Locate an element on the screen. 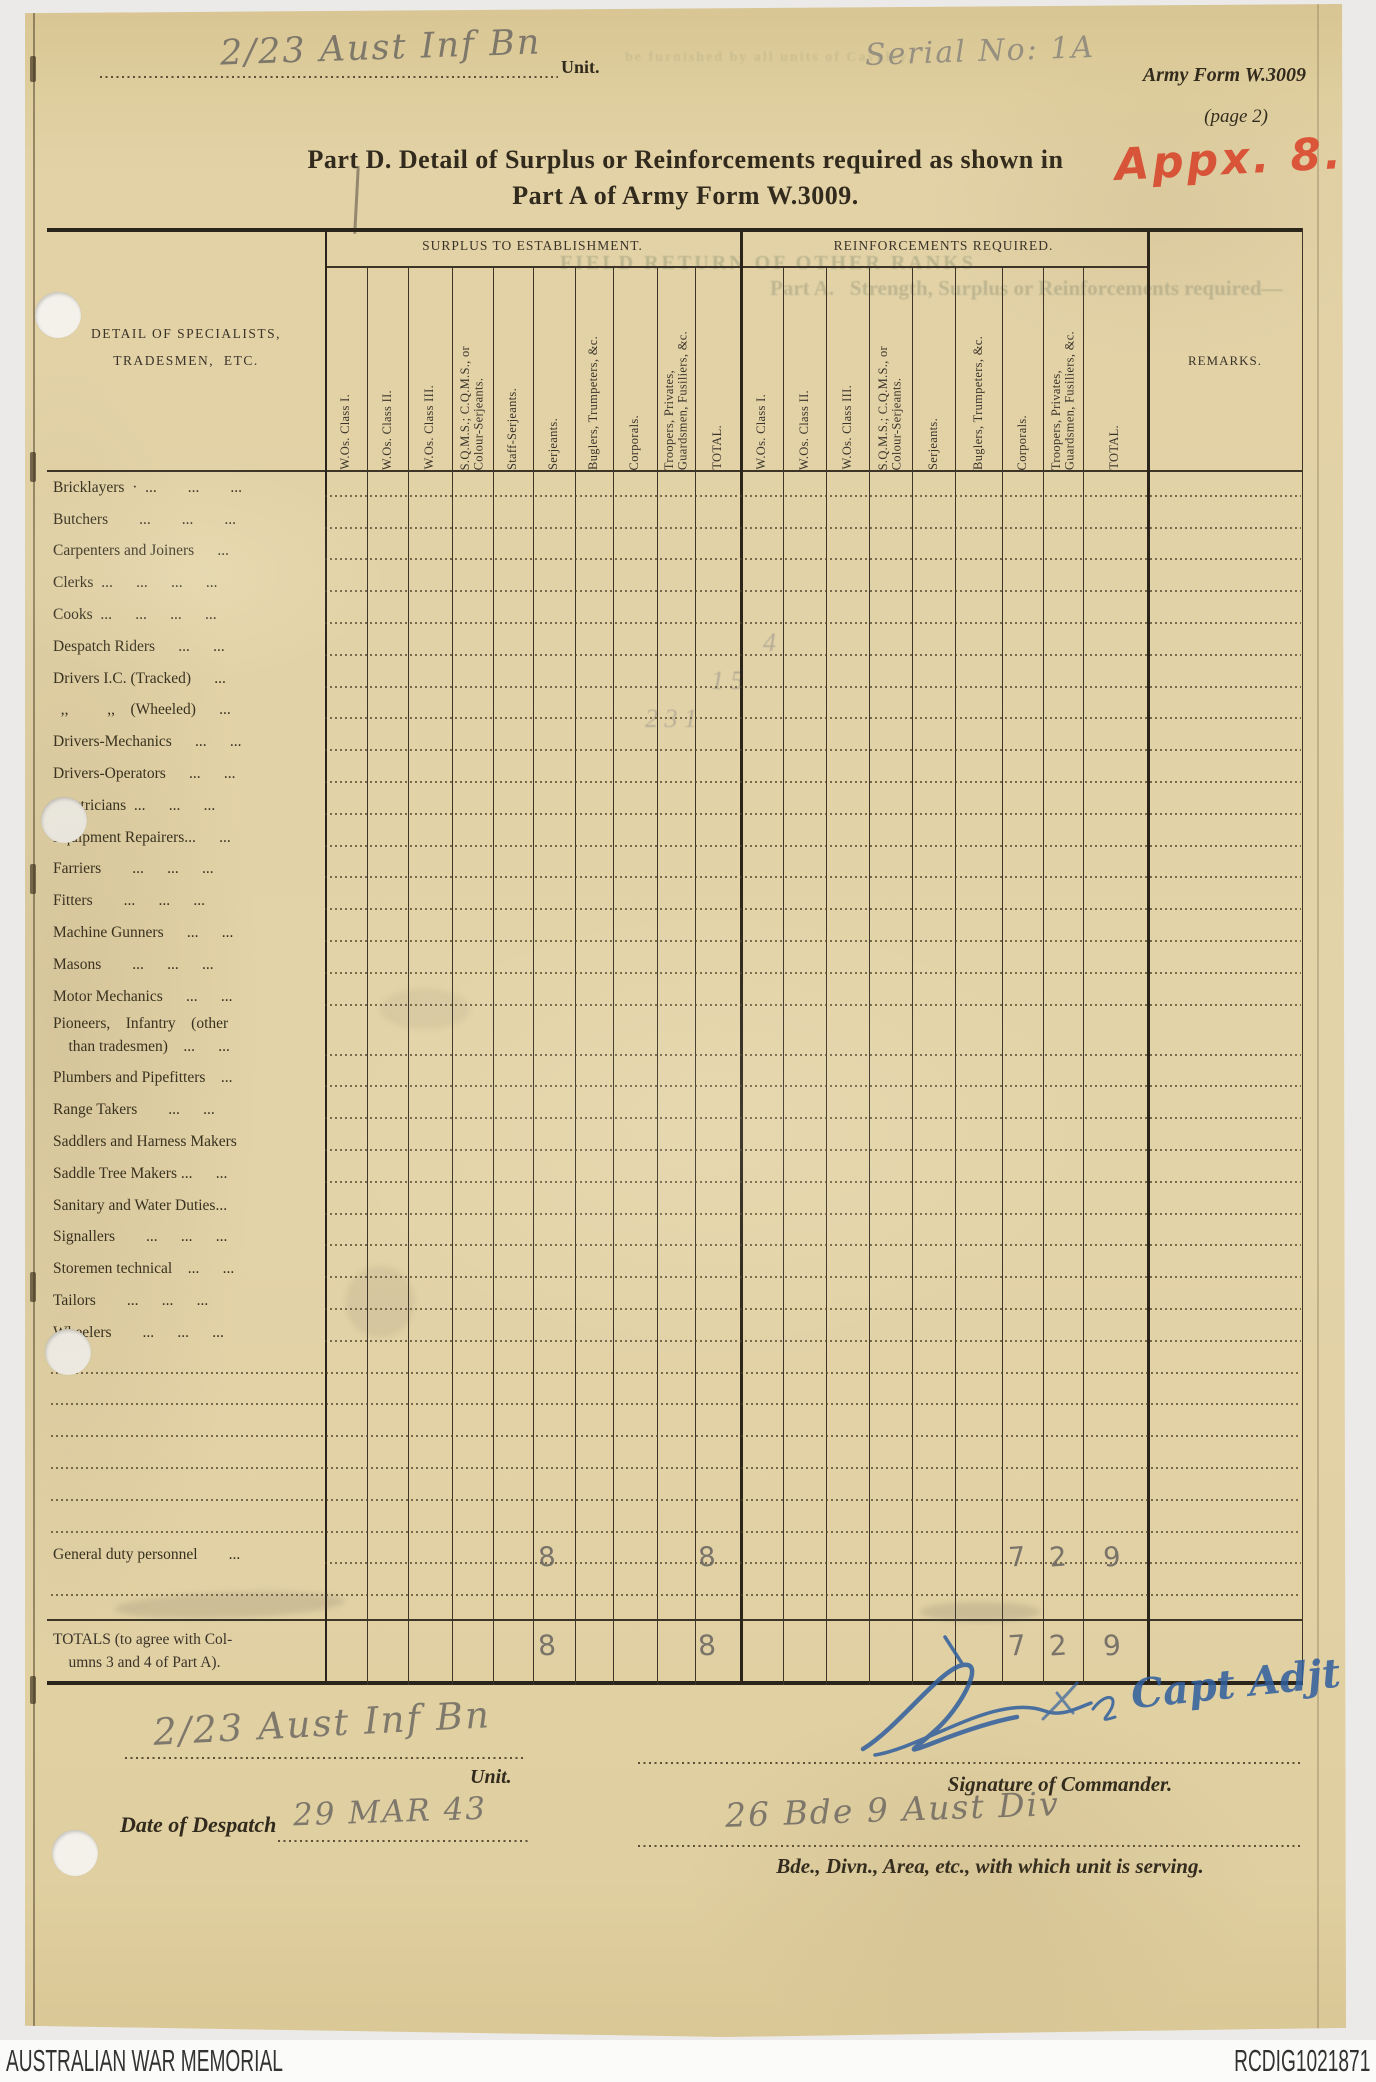 Image resolution: width=1376 pixels, height=2082 pixels. surplus-column-label: Serjeants. is located at coordinates (553, 444).